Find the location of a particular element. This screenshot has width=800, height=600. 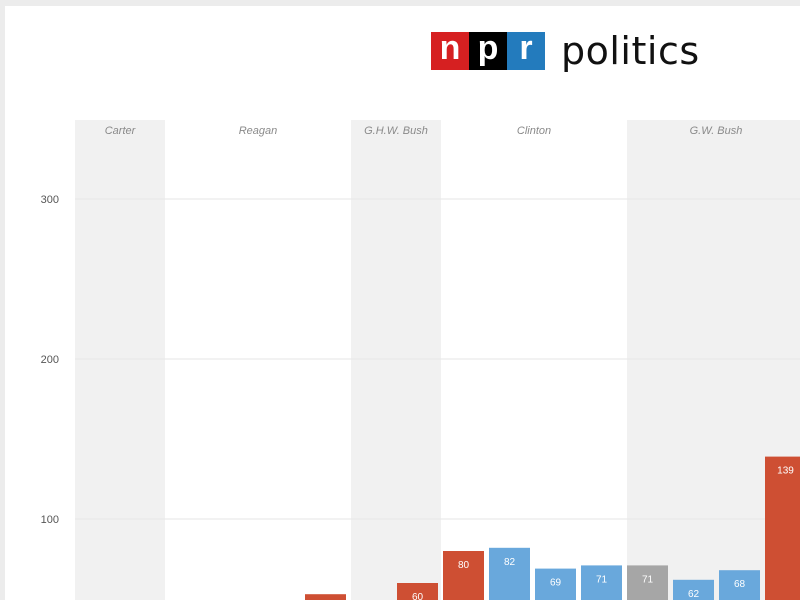

presidency-label: G.H.W. Bush is located at coordinates (396, 131).